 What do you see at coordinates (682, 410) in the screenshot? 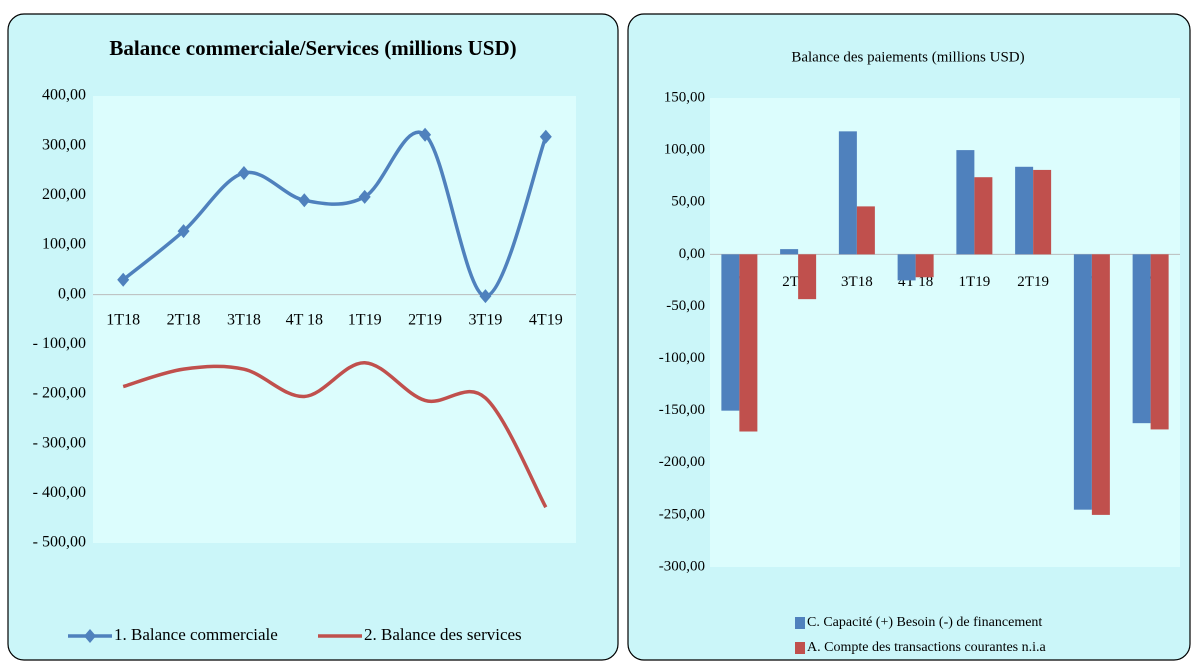
I see `y-tick-label: -150,00` at bounding box center [682, 410].